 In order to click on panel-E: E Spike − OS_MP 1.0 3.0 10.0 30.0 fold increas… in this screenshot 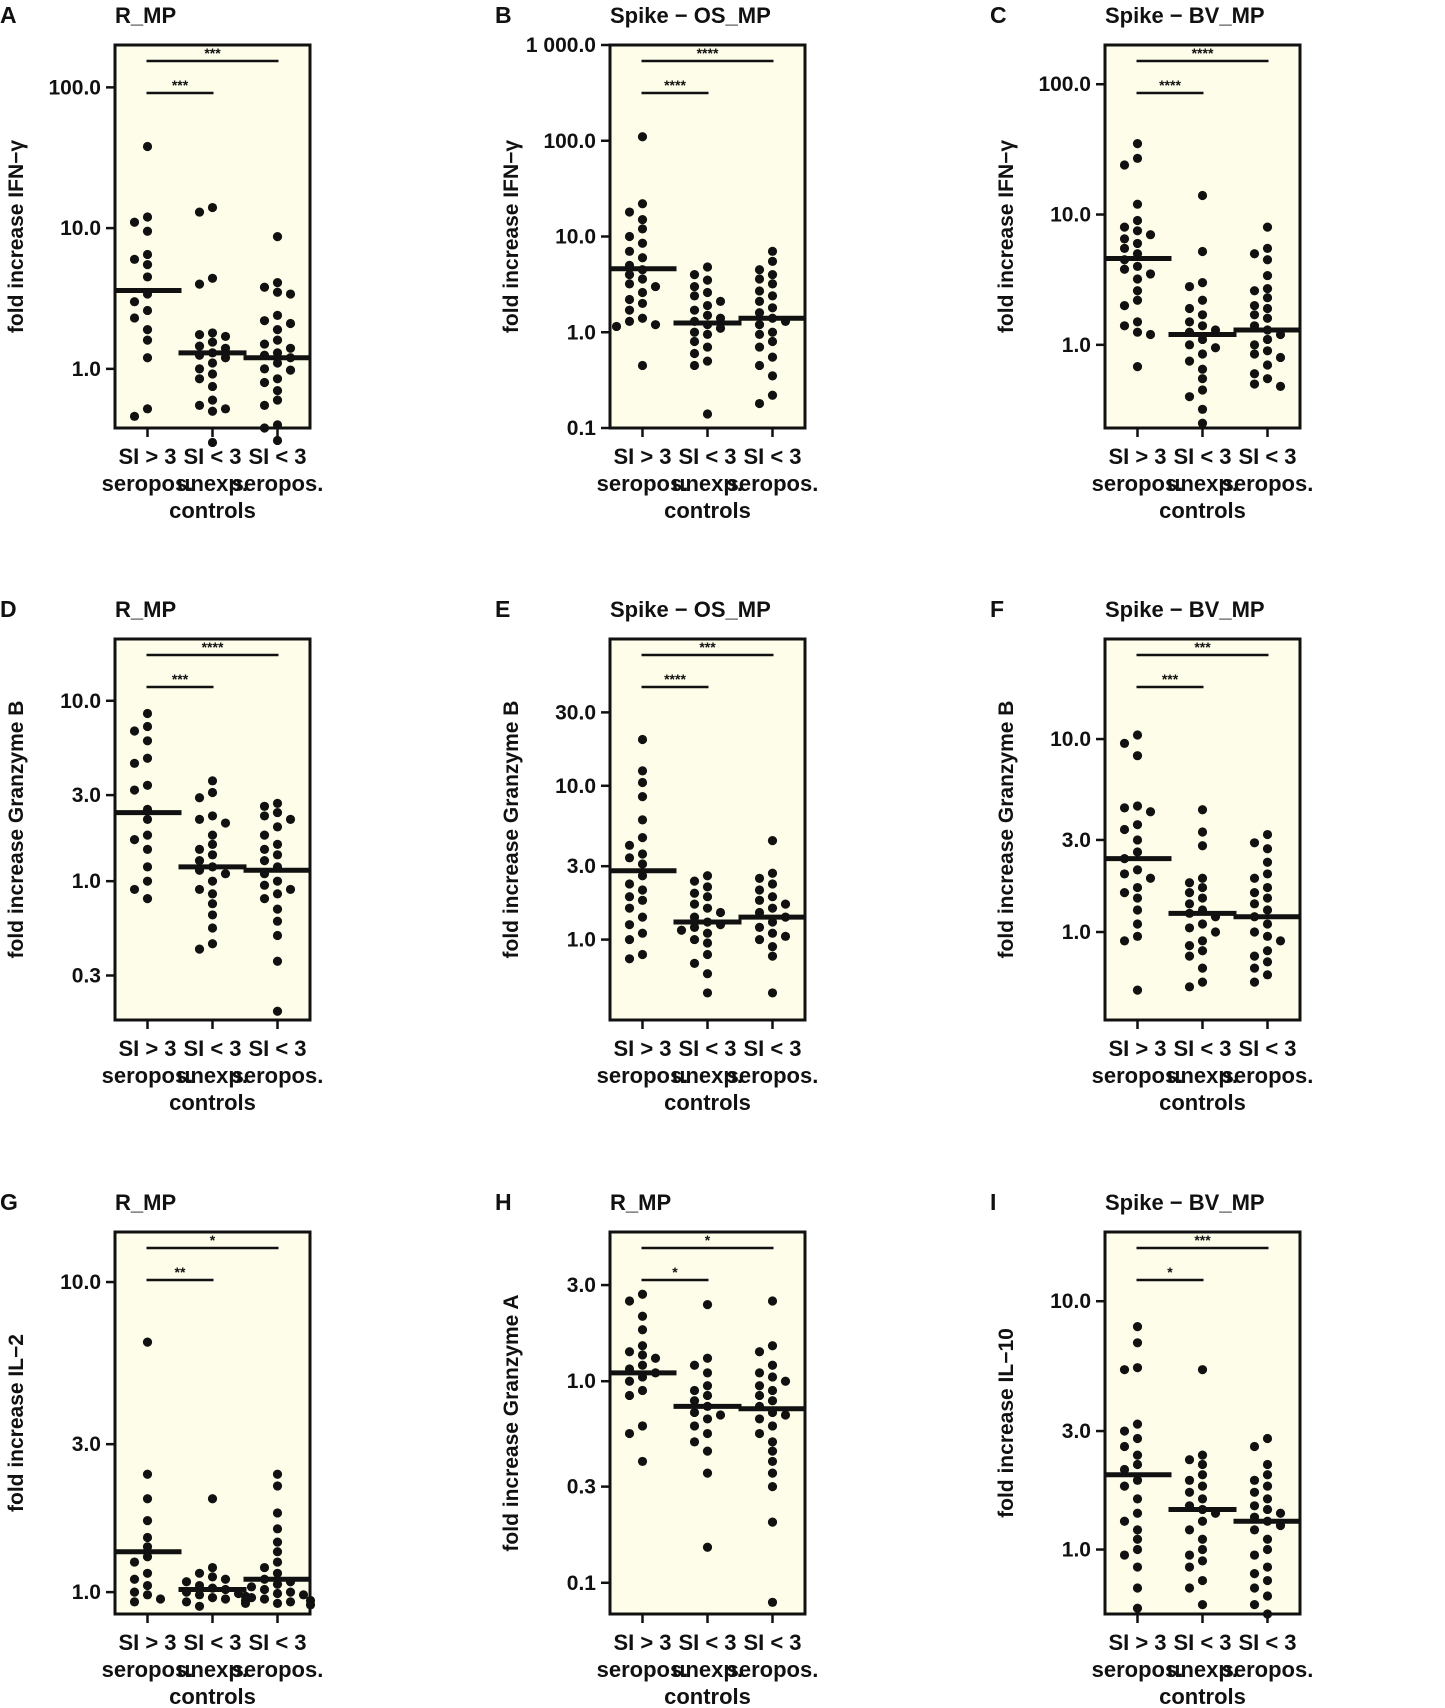, I will do `click(656, 855)`.